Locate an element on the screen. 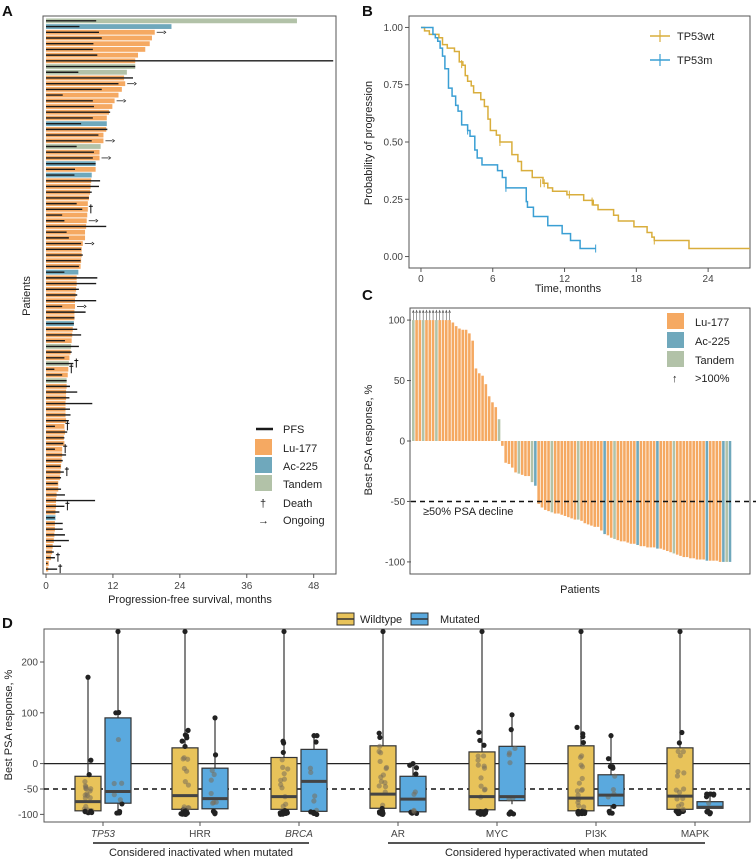 This screenshot has width=756, height=859. panel-b-frame is located at coordinates (579, 142).